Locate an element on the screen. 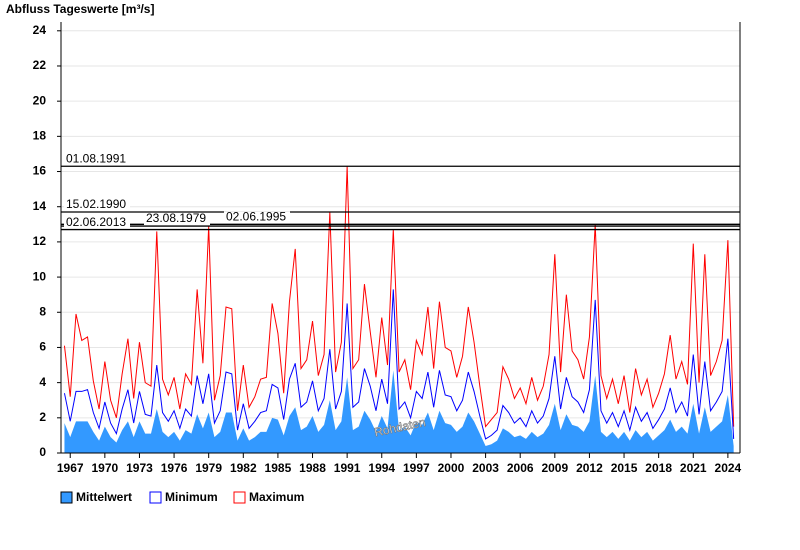 This screenshot has width=800, height=550. y-tick-label: 0 is located at coordinates (42, 452).